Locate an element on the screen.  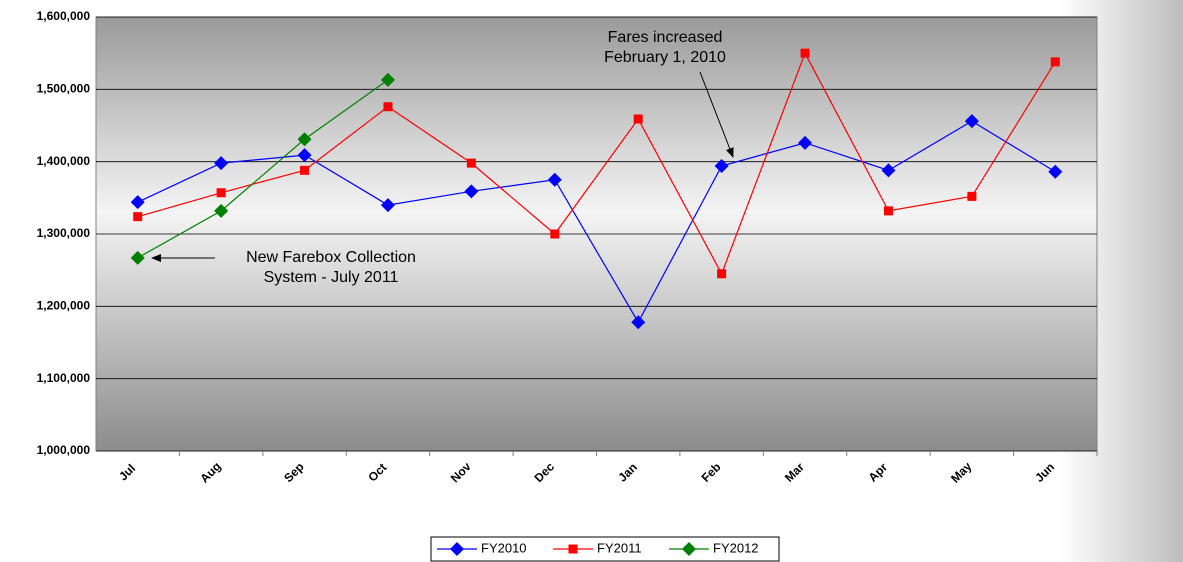
y-tick-label: 1,500,000 is located at coordinates (64, 89).